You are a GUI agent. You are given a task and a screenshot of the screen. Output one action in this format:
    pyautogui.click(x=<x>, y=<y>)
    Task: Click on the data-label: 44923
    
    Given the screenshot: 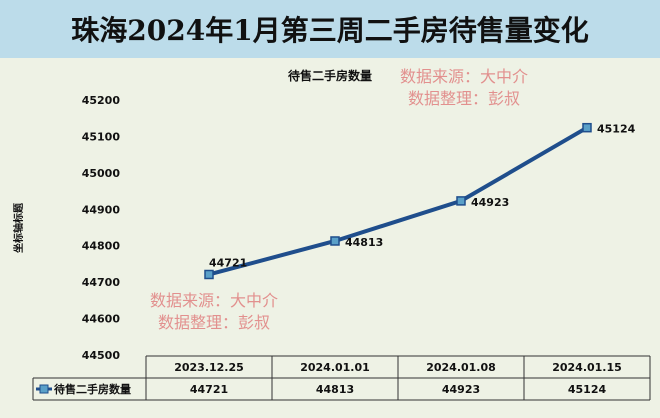 What is the action you would take?
    pyautogui.click(x=490, y=202)
    